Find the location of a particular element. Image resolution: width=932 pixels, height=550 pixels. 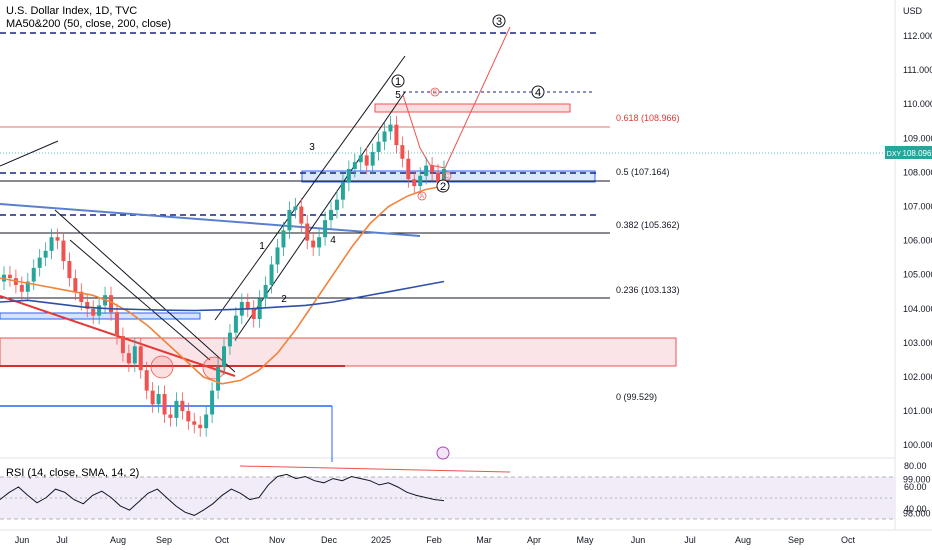

falling-channel-top is located at coordinates (145, 291).